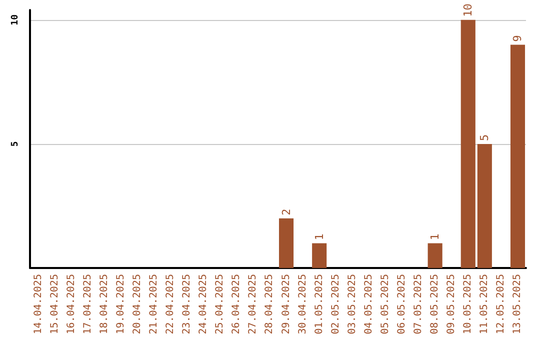 This screenshot has height=340, width=540. I want to click on x-tick-label: 22.04.2025, so click(170, 304).